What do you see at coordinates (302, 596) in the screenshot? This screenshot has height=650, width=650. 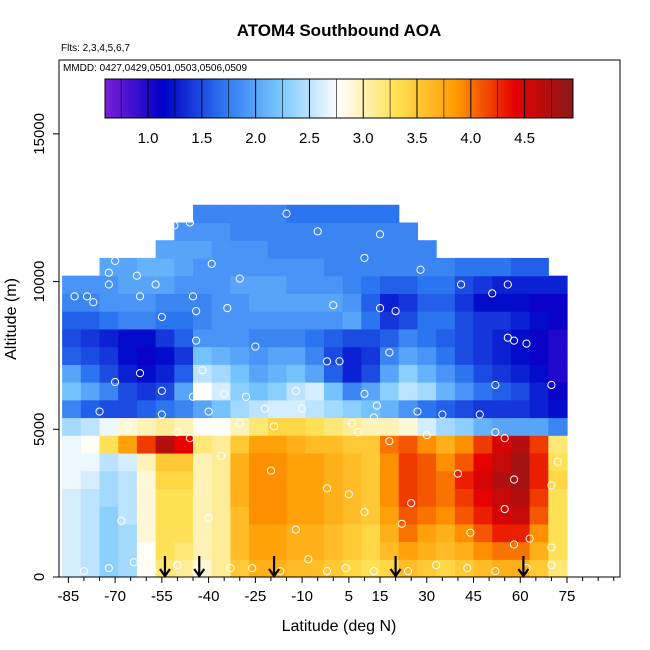 I see `x-tick-label: -10` at bounding box center [302, 596].